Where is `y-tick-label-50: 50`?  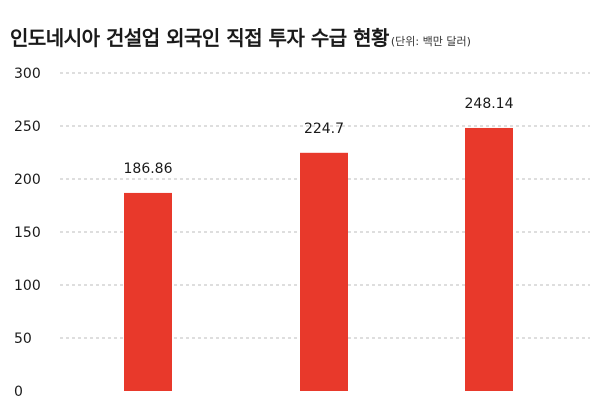 y-tick-label-50: 50 is located at coordinates (23, 339).